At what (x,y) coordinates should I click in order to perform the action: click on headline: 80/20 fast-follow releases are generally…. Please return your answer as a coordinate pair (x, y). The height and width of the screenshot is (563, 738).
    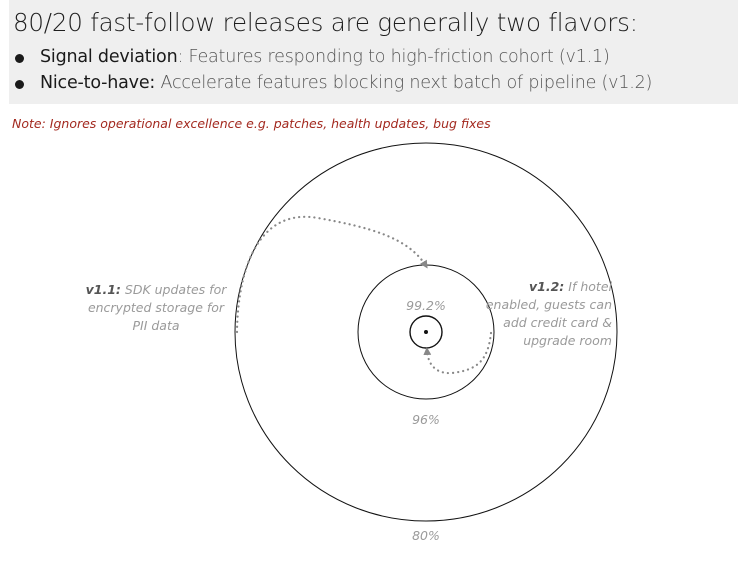
    Looking at the image, I should click on (325, 22).